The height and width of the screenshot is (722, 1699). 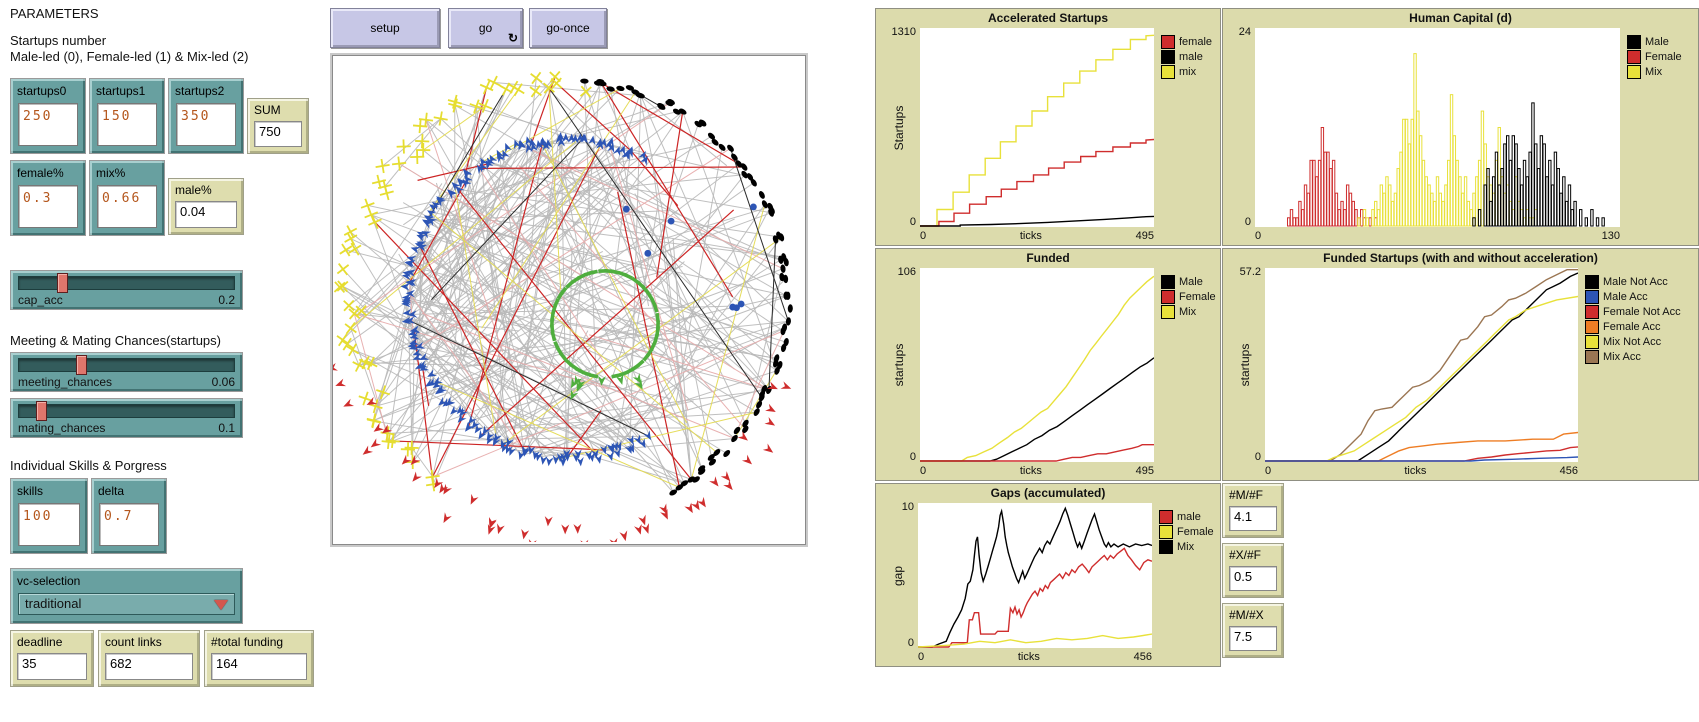 I want to click on monitor-value-text: 4.1, so click(x=1243, y=516).